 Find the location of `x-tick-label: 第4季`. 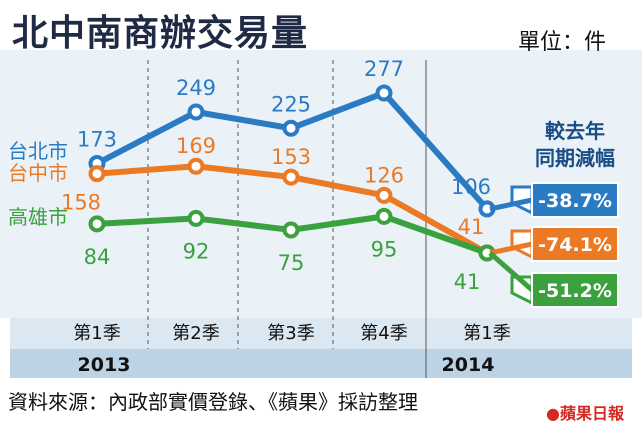

x-tick-label: 第4季 is located at coordinates (383, 333).